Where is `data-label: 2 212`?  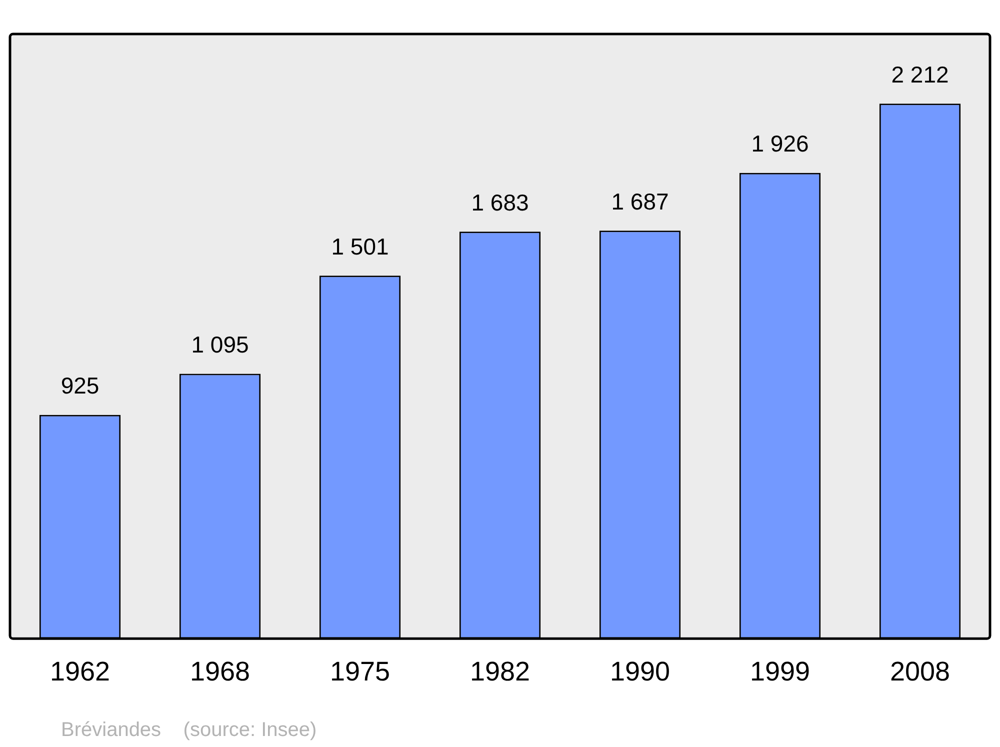
data-label: 2 212 is located at coordinates (920, 74).